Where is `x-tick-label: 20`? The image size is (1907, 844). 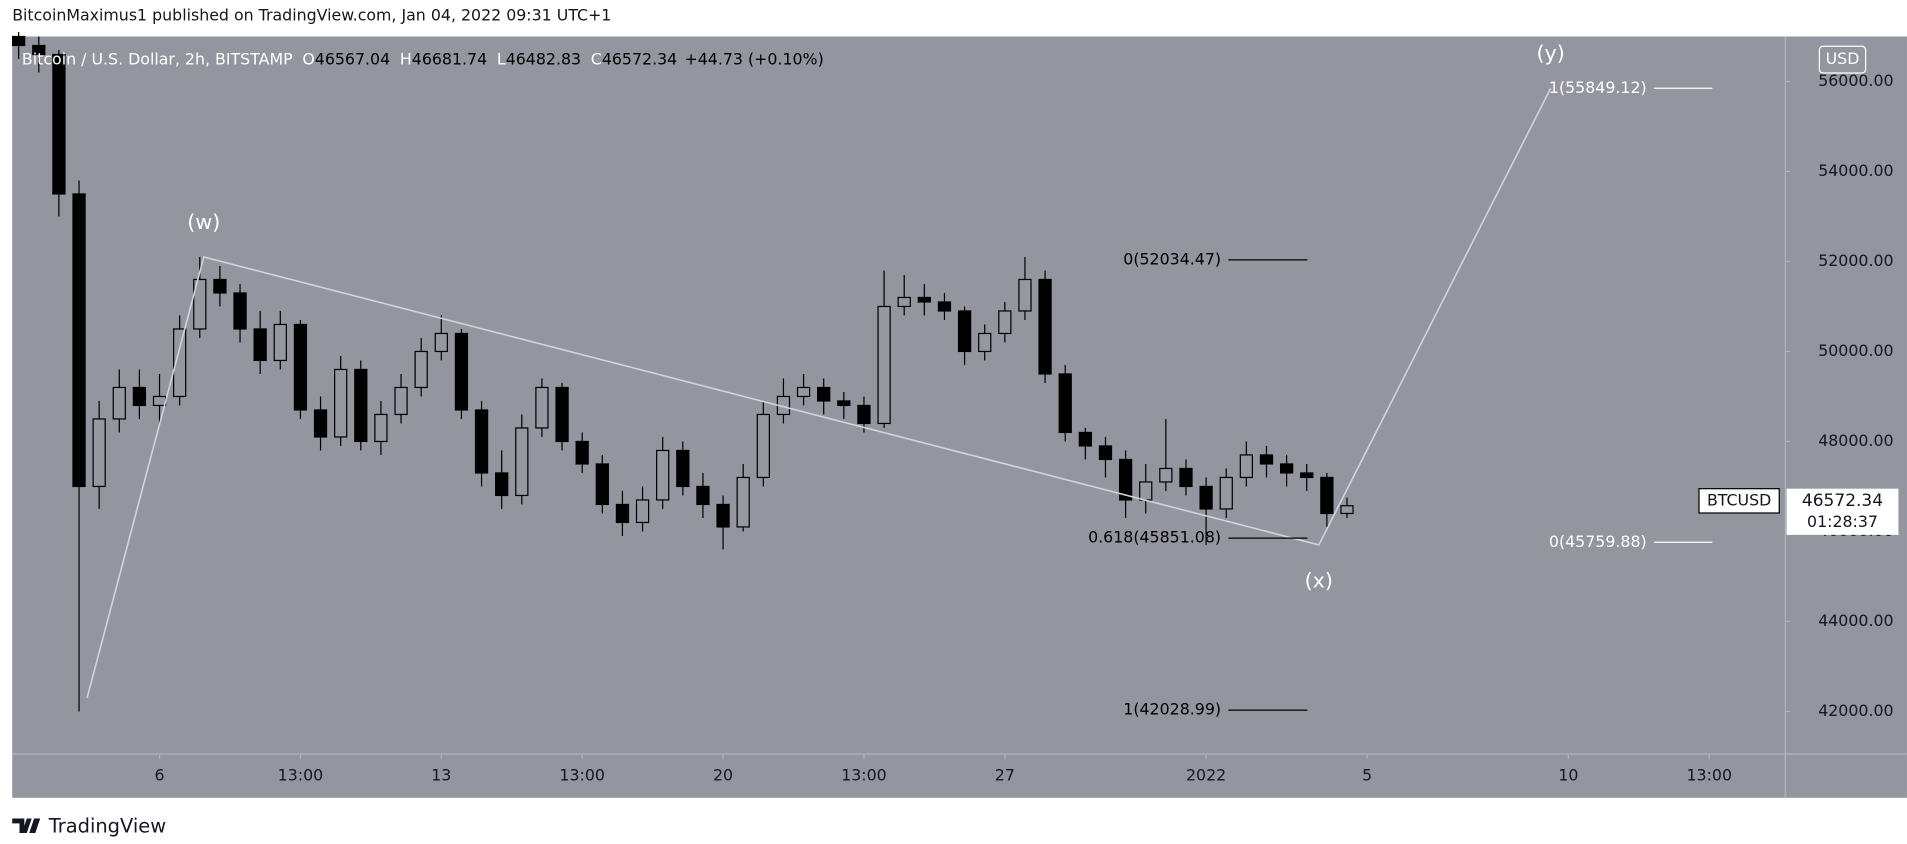
x-tick-label: 20 is located at coordinates (723, 774).